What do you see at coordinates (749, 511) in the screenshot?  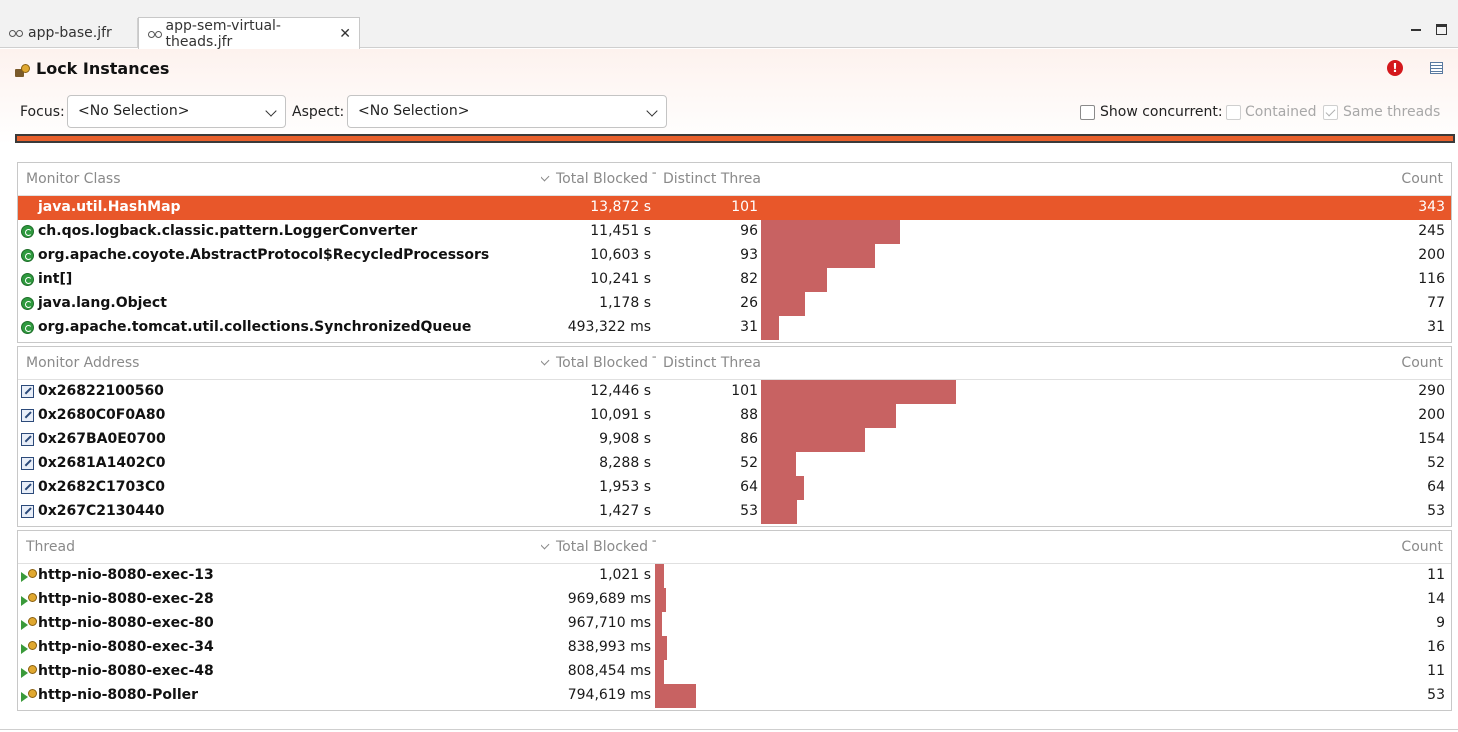 I see `row-distinct-threads: 53` at bounding box center [749, 511].